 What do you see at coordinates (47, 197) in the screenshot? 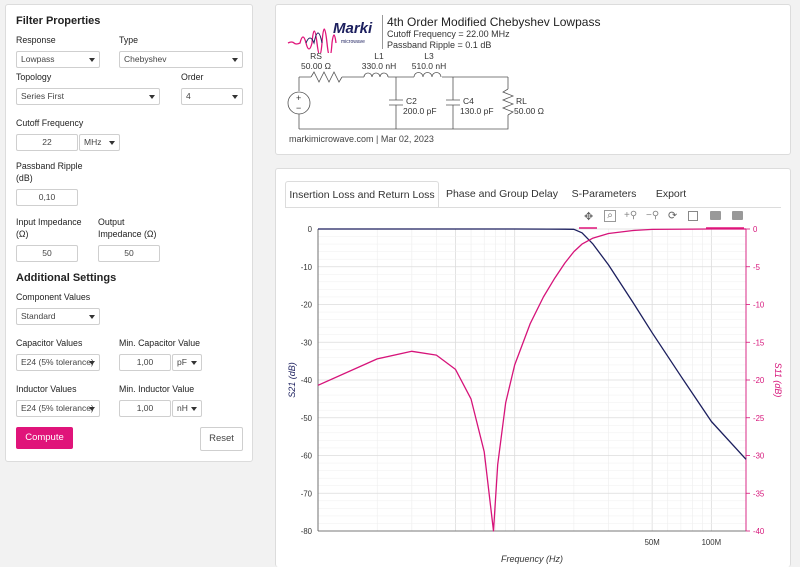
I see `ripple-input: 0,10` at bounding box center [47, 197].